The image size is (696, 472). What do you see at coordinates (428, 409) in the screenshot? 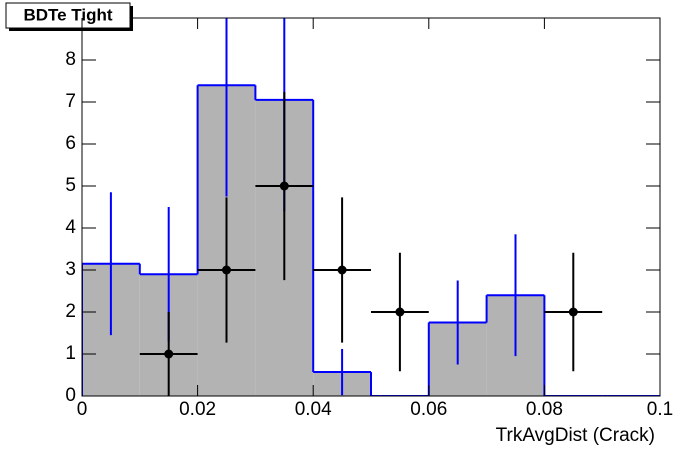
I see `x-tick-label: 0.06` at bounding box center [428, 409].